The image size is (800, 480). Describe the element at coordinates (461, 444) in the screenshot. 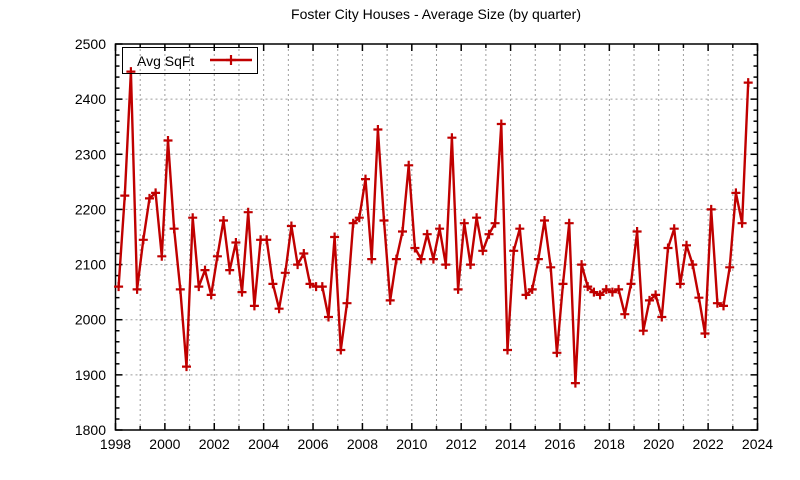

I see `x-tick-label: 2012` at that location.